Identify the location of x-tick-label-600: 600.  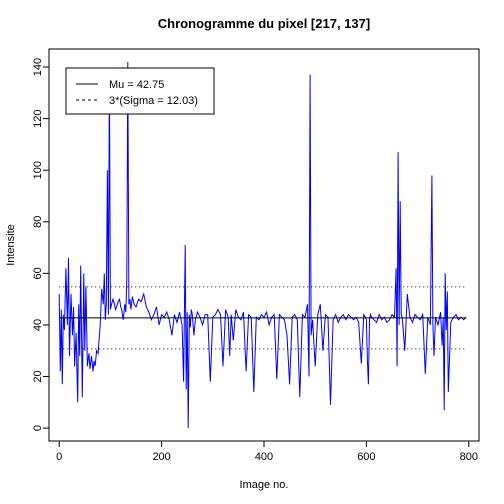
(366, 457).